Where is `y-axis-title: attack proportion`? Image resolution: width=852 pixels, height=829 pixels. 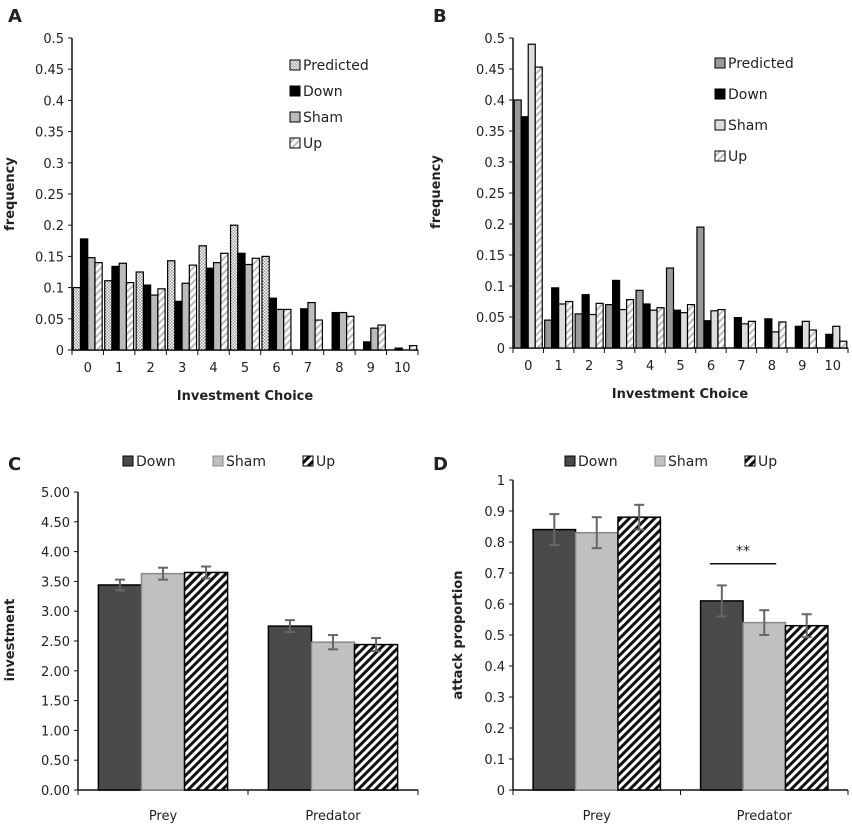 y-axis-title: attack proportion is located at coordinates (458, 634).